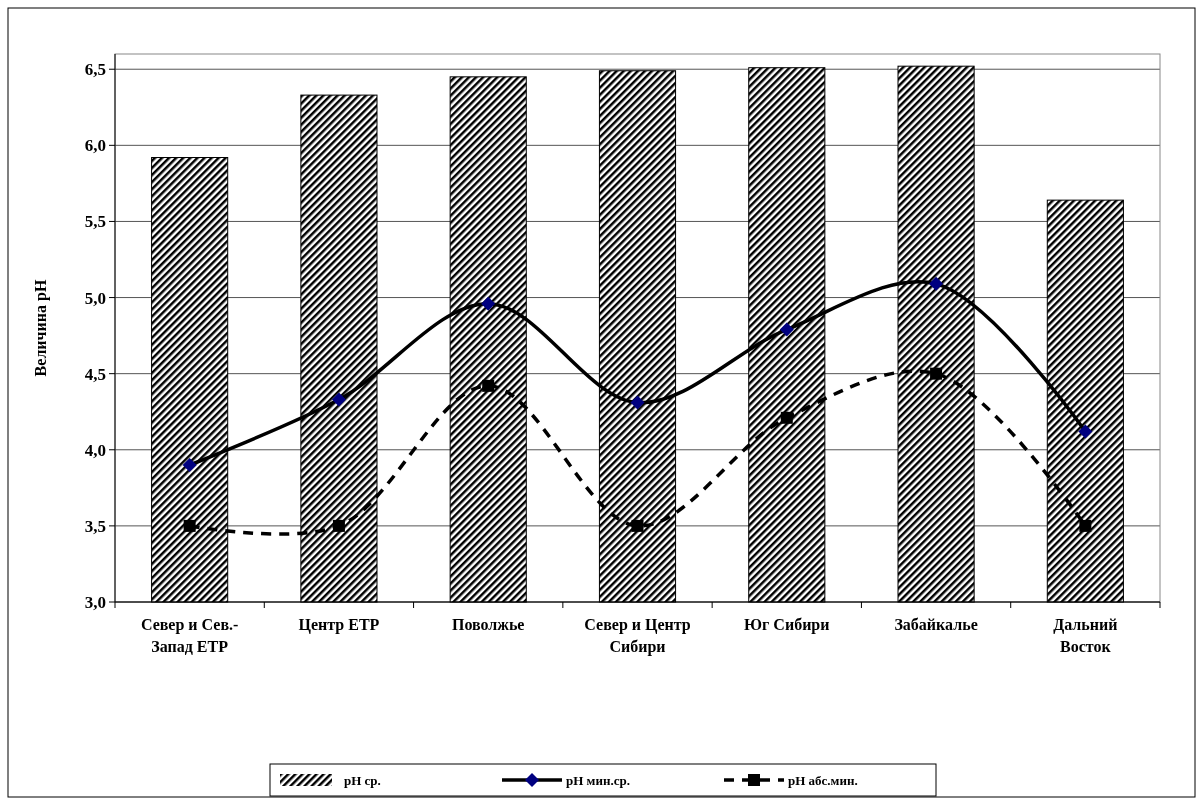 The height and width of the screenshot is (799, 1203). Describe the element at coordinates (95, 374) in the screenshot. I see `y-tick-label: 4,5` at that location.